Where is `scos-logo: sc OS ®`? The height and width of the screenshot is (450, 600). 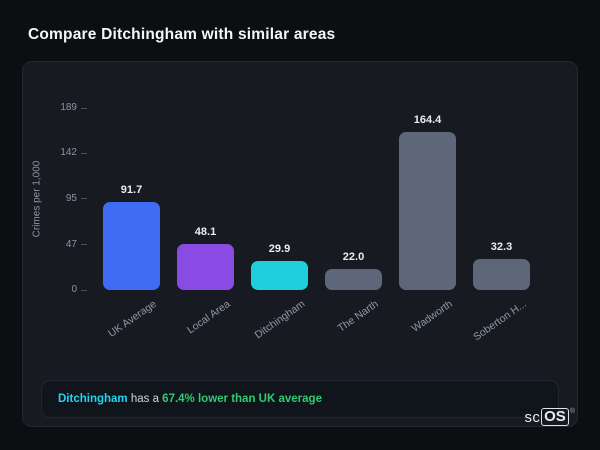
scos-logo: sc OS ® is located at coordinates (550, 417).